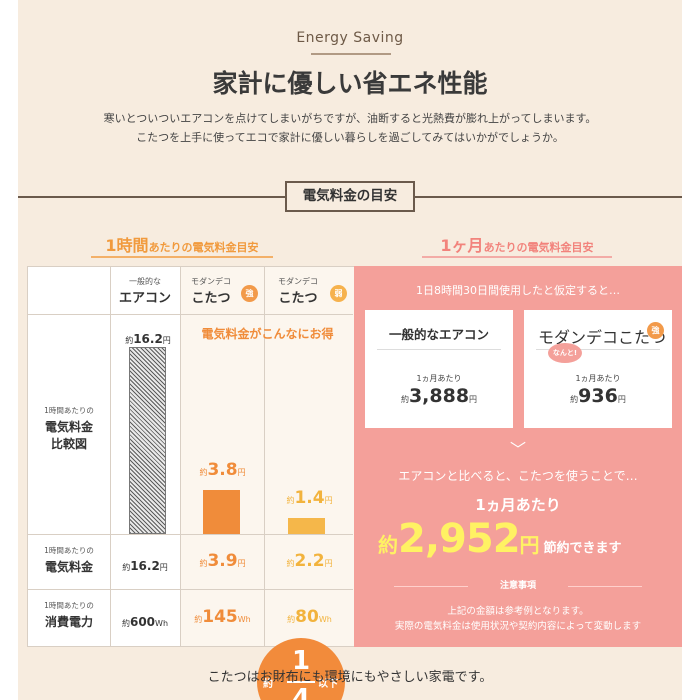 This screenshot has width=700, height=700. I want to click on column-header-kotatsu-weak: モダンデコ こたつ, so click(298, 291).